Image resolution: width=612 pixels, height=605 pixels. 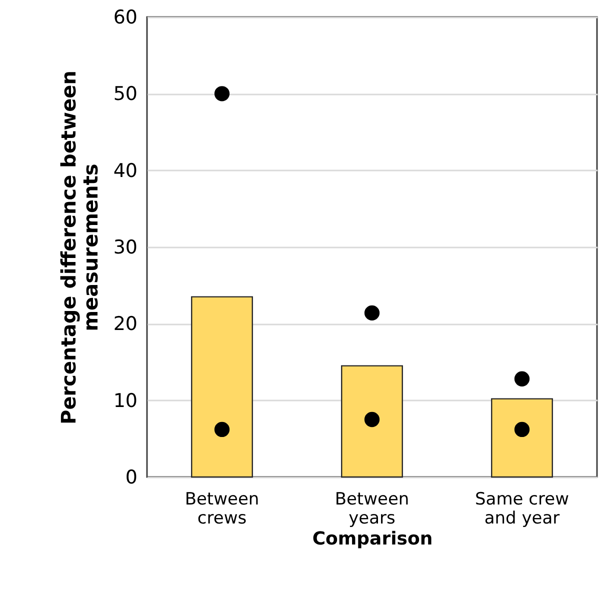 What do you see at coordinates (125, 401) in the screenshot?
I see `y-tick-label: 10` at bounding box center [125, 401].